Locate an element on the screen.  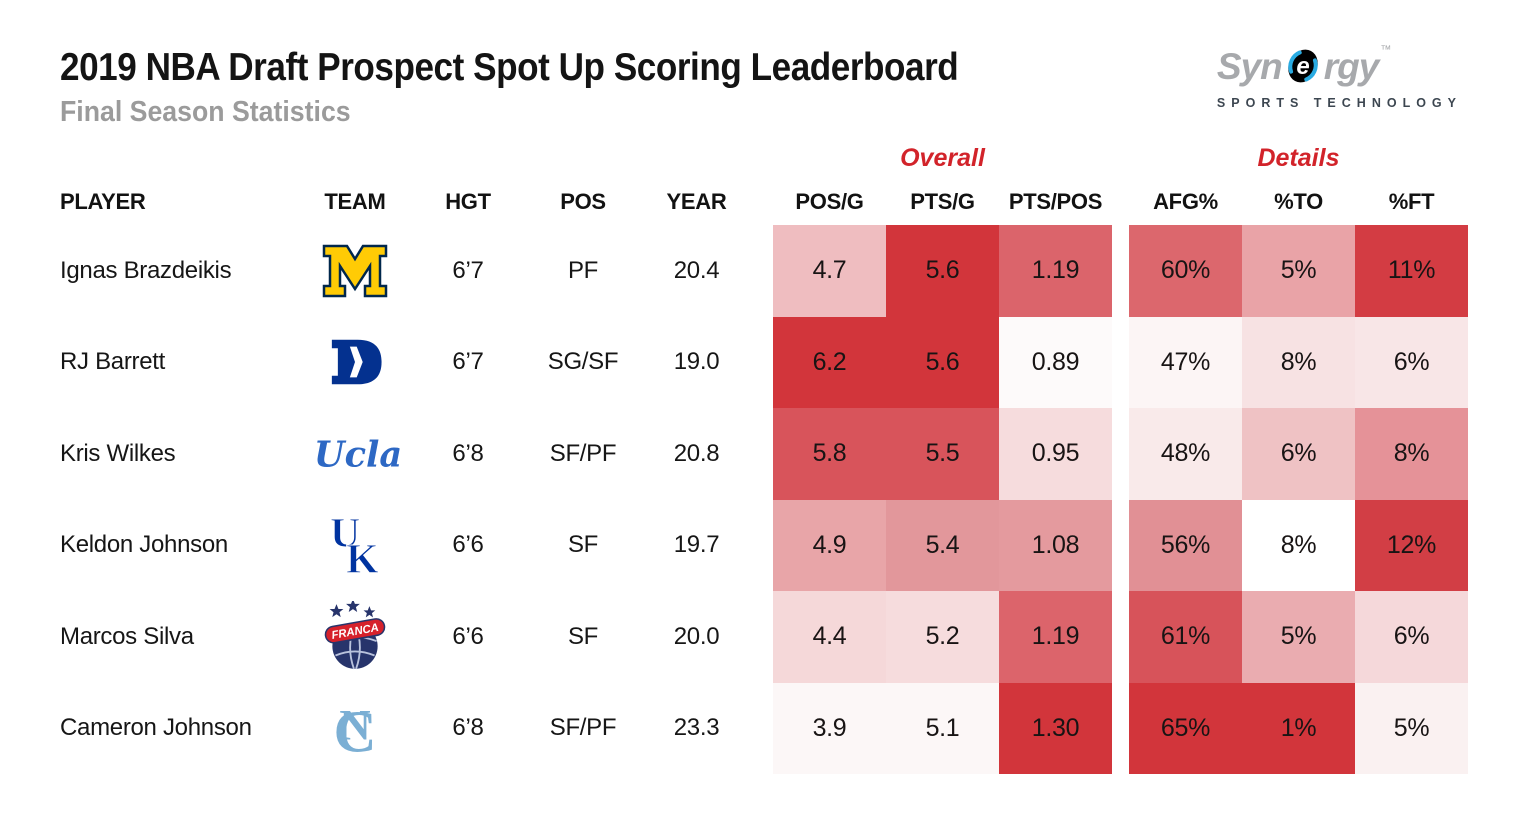
stat-pos-g: 5.8 is located at coordinates (829, 454).